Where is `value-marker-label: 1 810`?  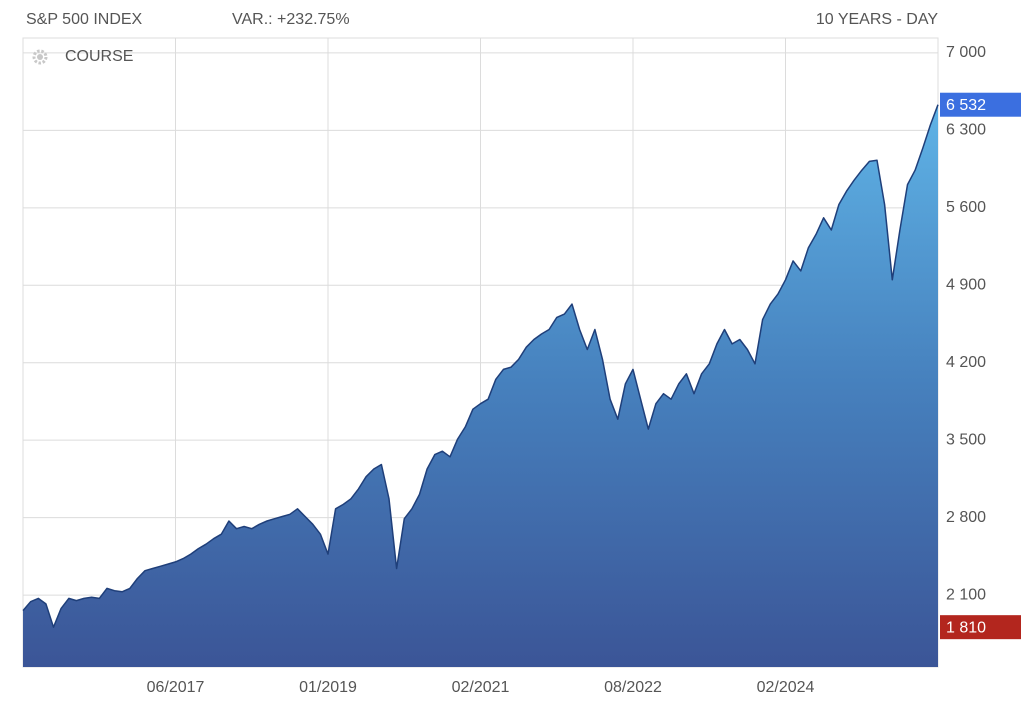 value-marker-label: 1 810 is located at coordinates (966, 627).